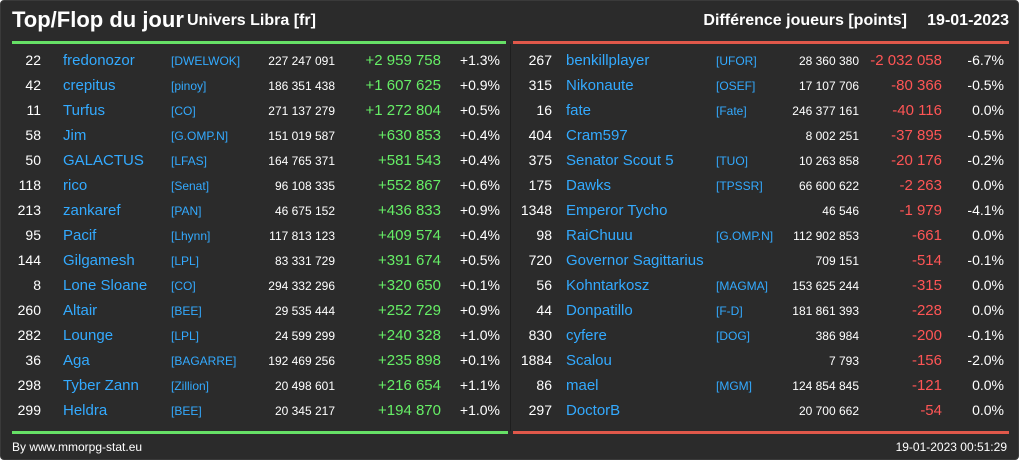 Image resolution: width=1019 pixels, height=460 pixels. Describe the element at coordinates (608, 60) in the screenshot. I see `player-name-link: benkillplayer` at that location.